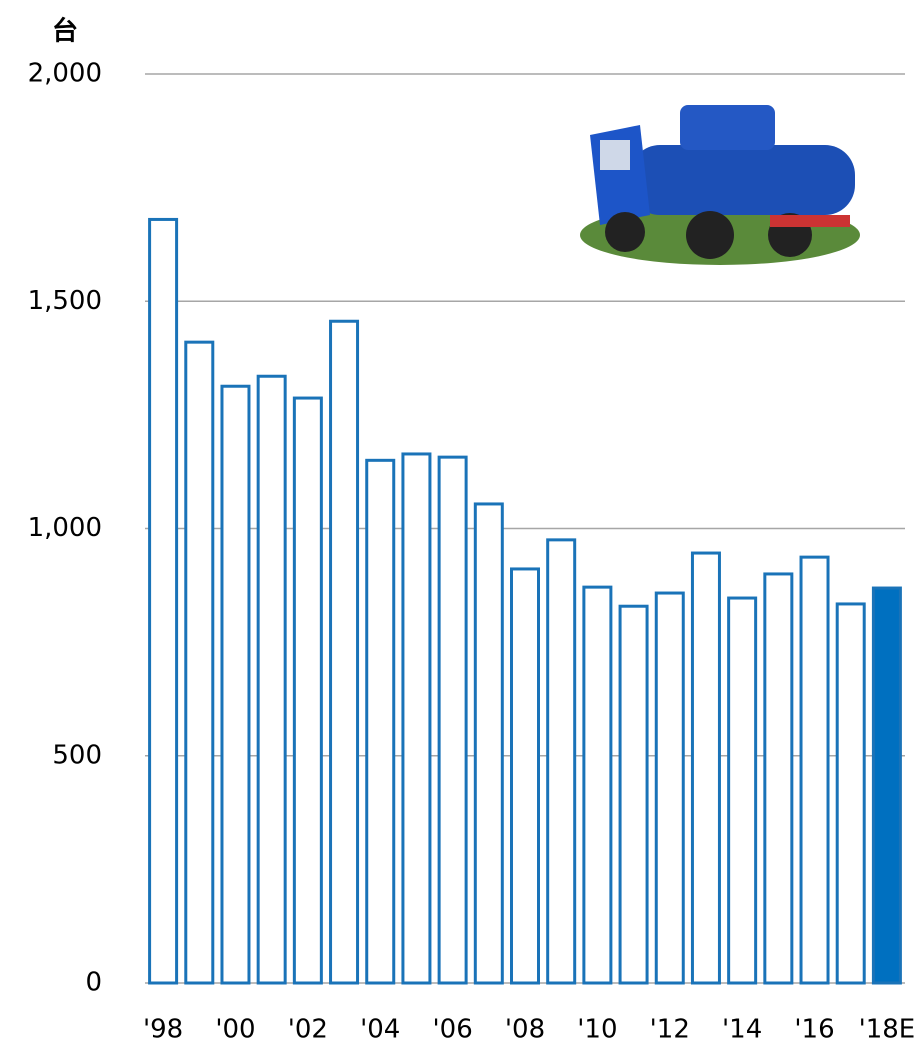  Describe the element at coordinates (65, 74) in the screenshot. I see `y-tick-label: 2,000` at that location.